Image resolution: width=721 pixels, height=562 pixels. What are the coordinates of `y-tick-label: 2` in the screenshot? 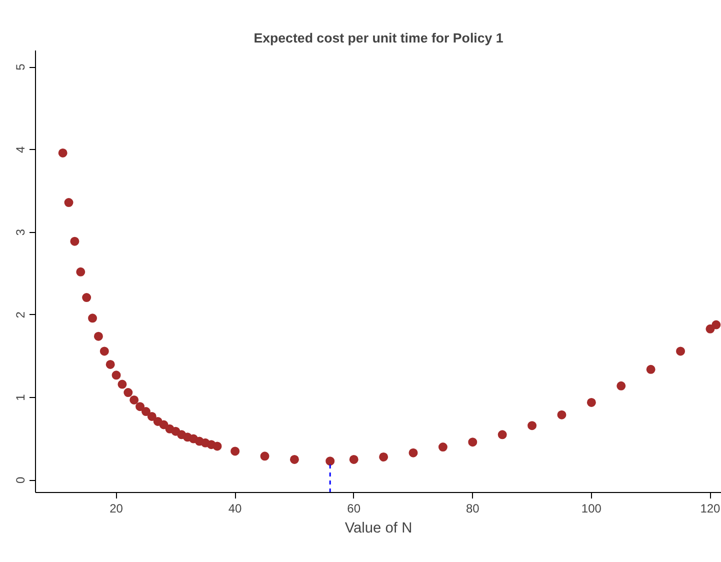 It's located at (21, 314).